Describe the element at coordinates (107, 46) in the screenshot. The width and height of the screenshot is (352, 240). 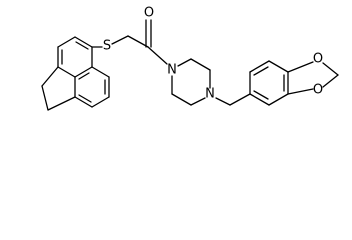
I see `atom-label: S` at that location.